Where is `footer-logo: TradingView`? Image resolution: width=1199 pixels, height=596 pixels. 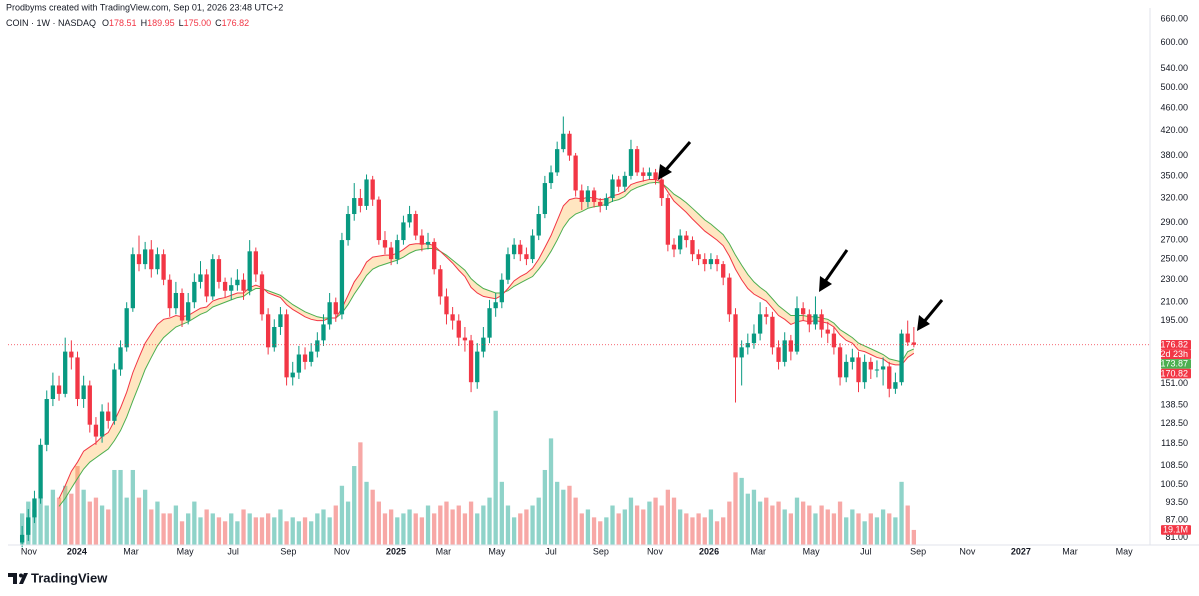 footer-logo: TradingView is located at coordinates (58, 577).